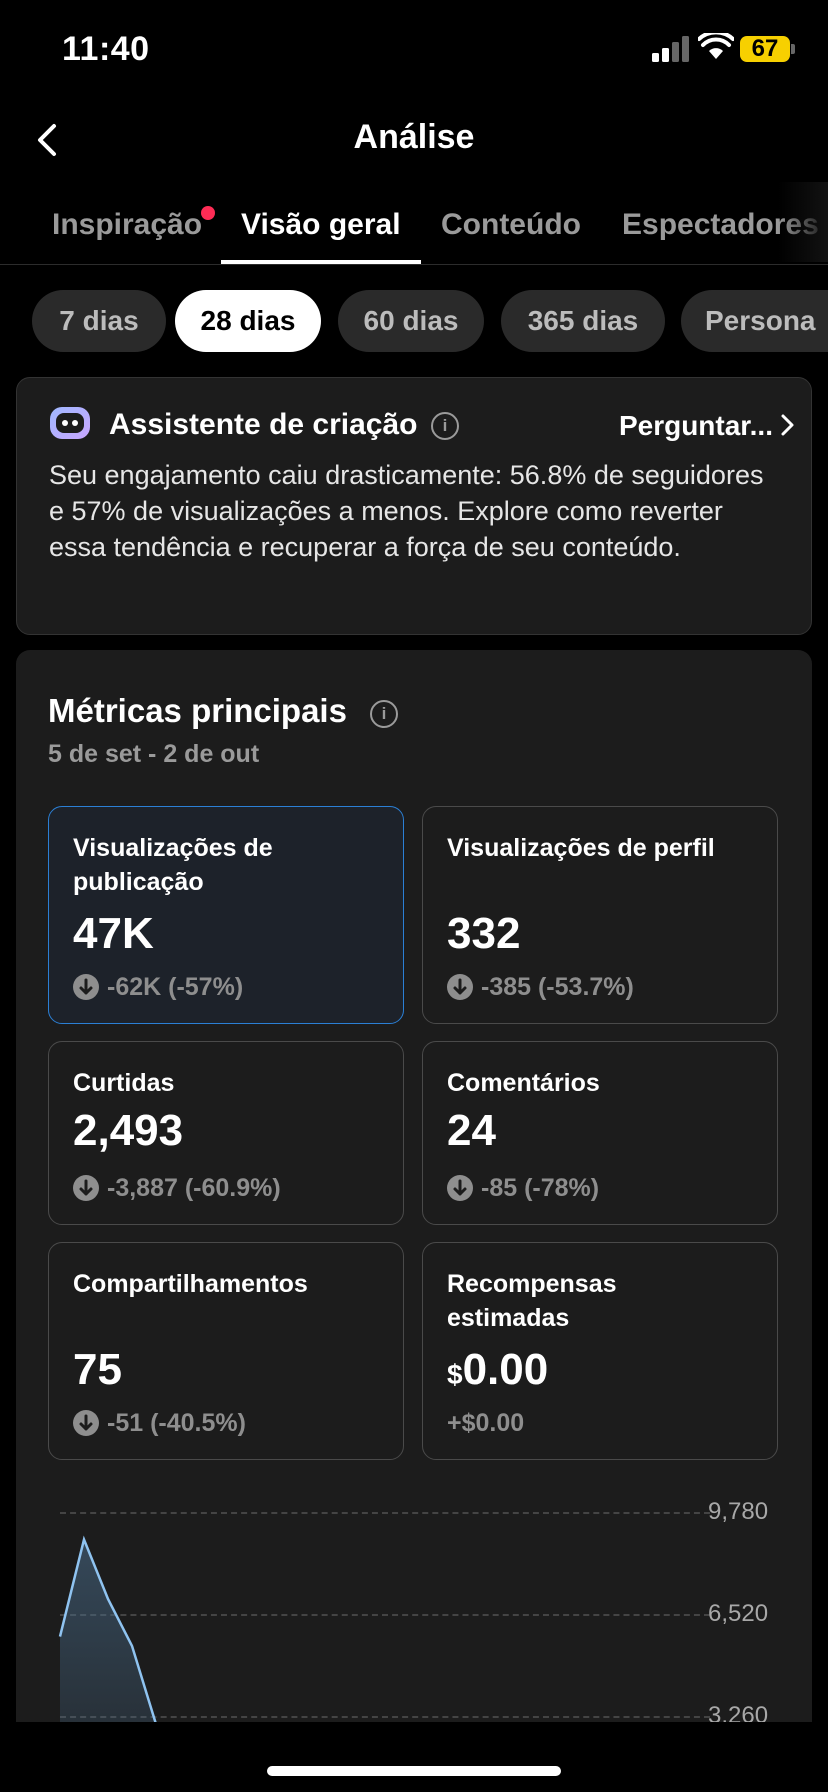  What do you see at coordinates (484, 933) in the screenshot?
I see `metric-value: 332` at bounding box center [484, 933].